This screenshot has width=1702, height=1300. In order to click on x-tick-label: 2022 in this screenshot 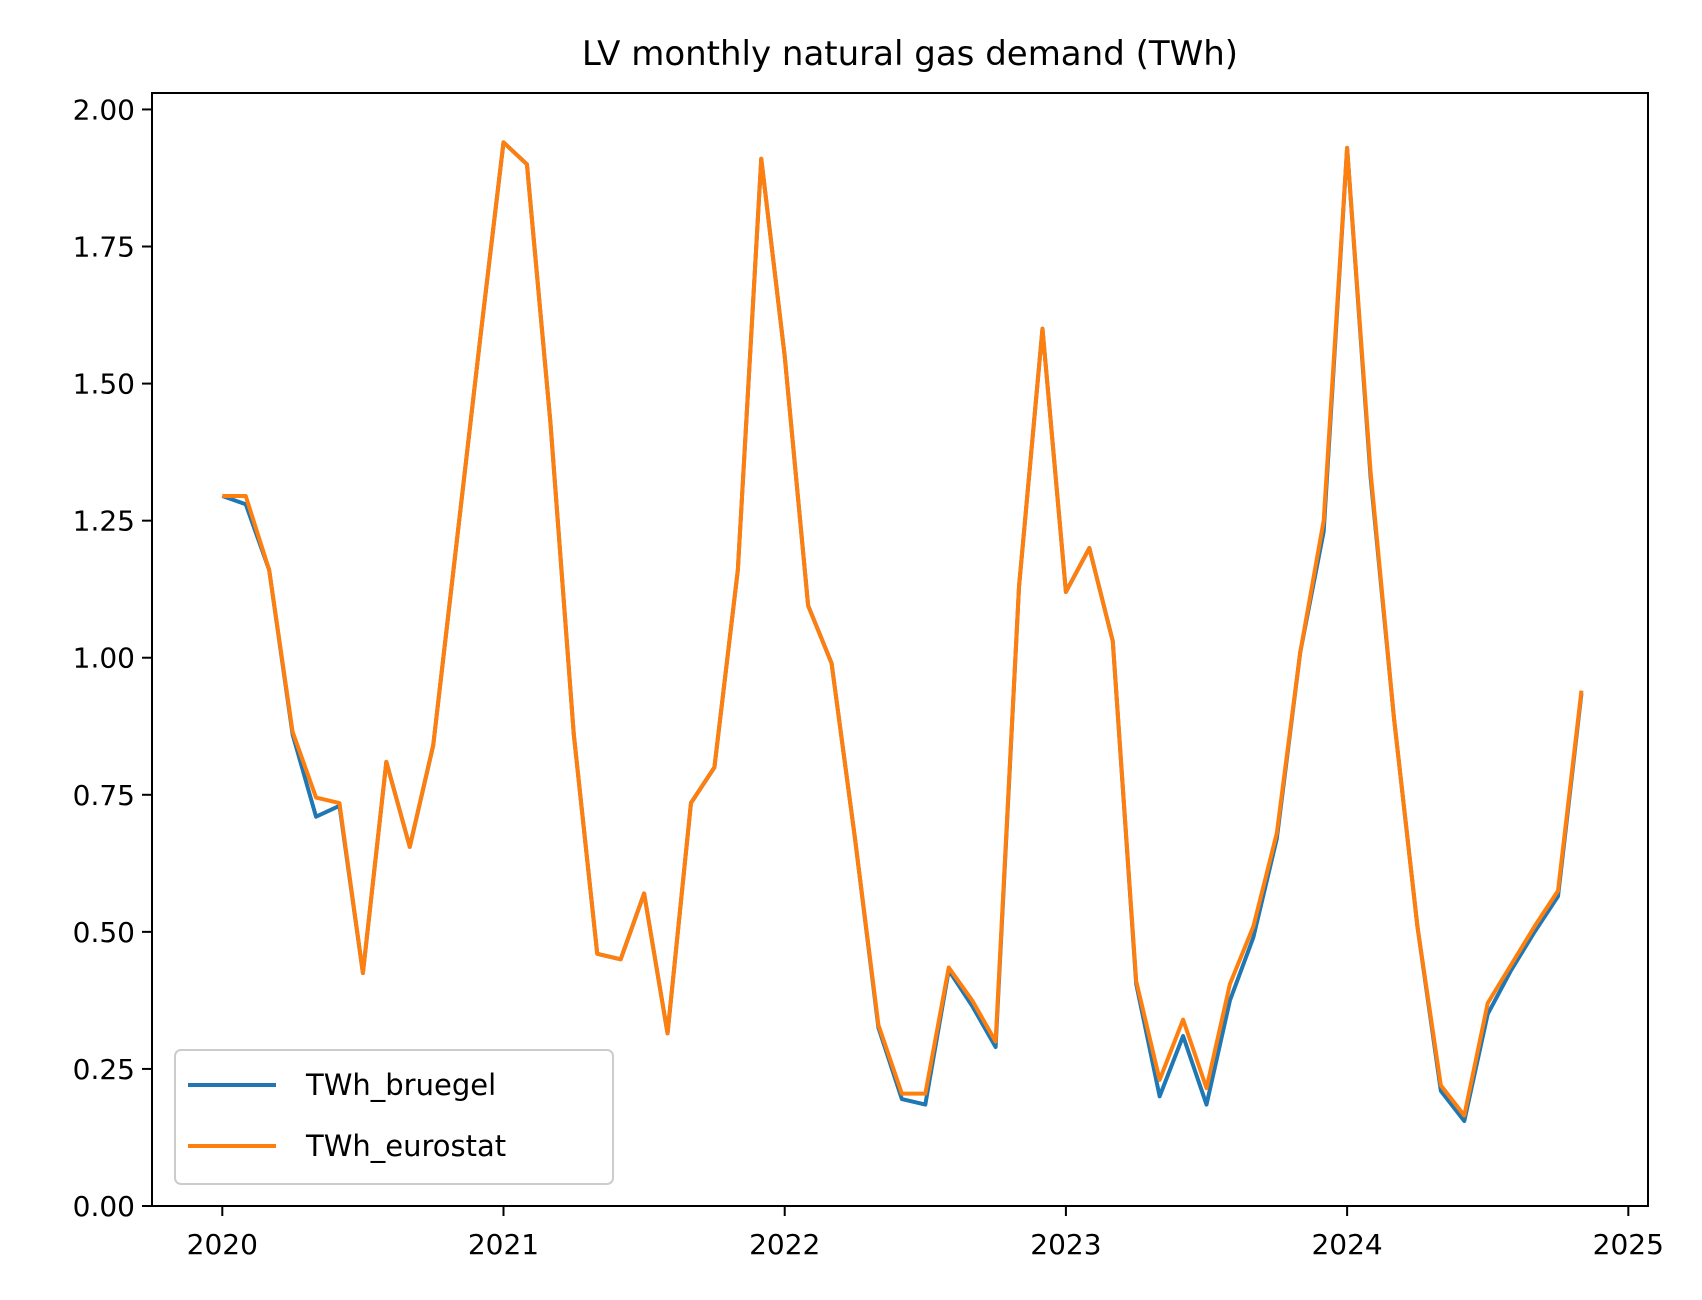, I will do `click(784, 1244)`.